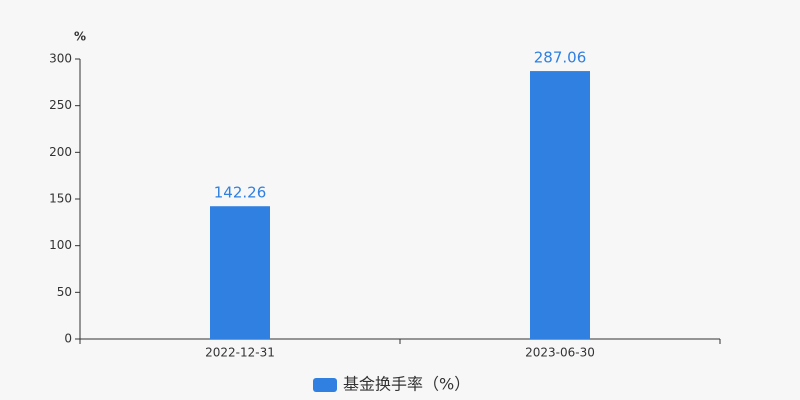 Image resolution: width=800 pixels, height=400 pixels. I want to click on legend-label: 基金换手率（%）, so click(406, 384).